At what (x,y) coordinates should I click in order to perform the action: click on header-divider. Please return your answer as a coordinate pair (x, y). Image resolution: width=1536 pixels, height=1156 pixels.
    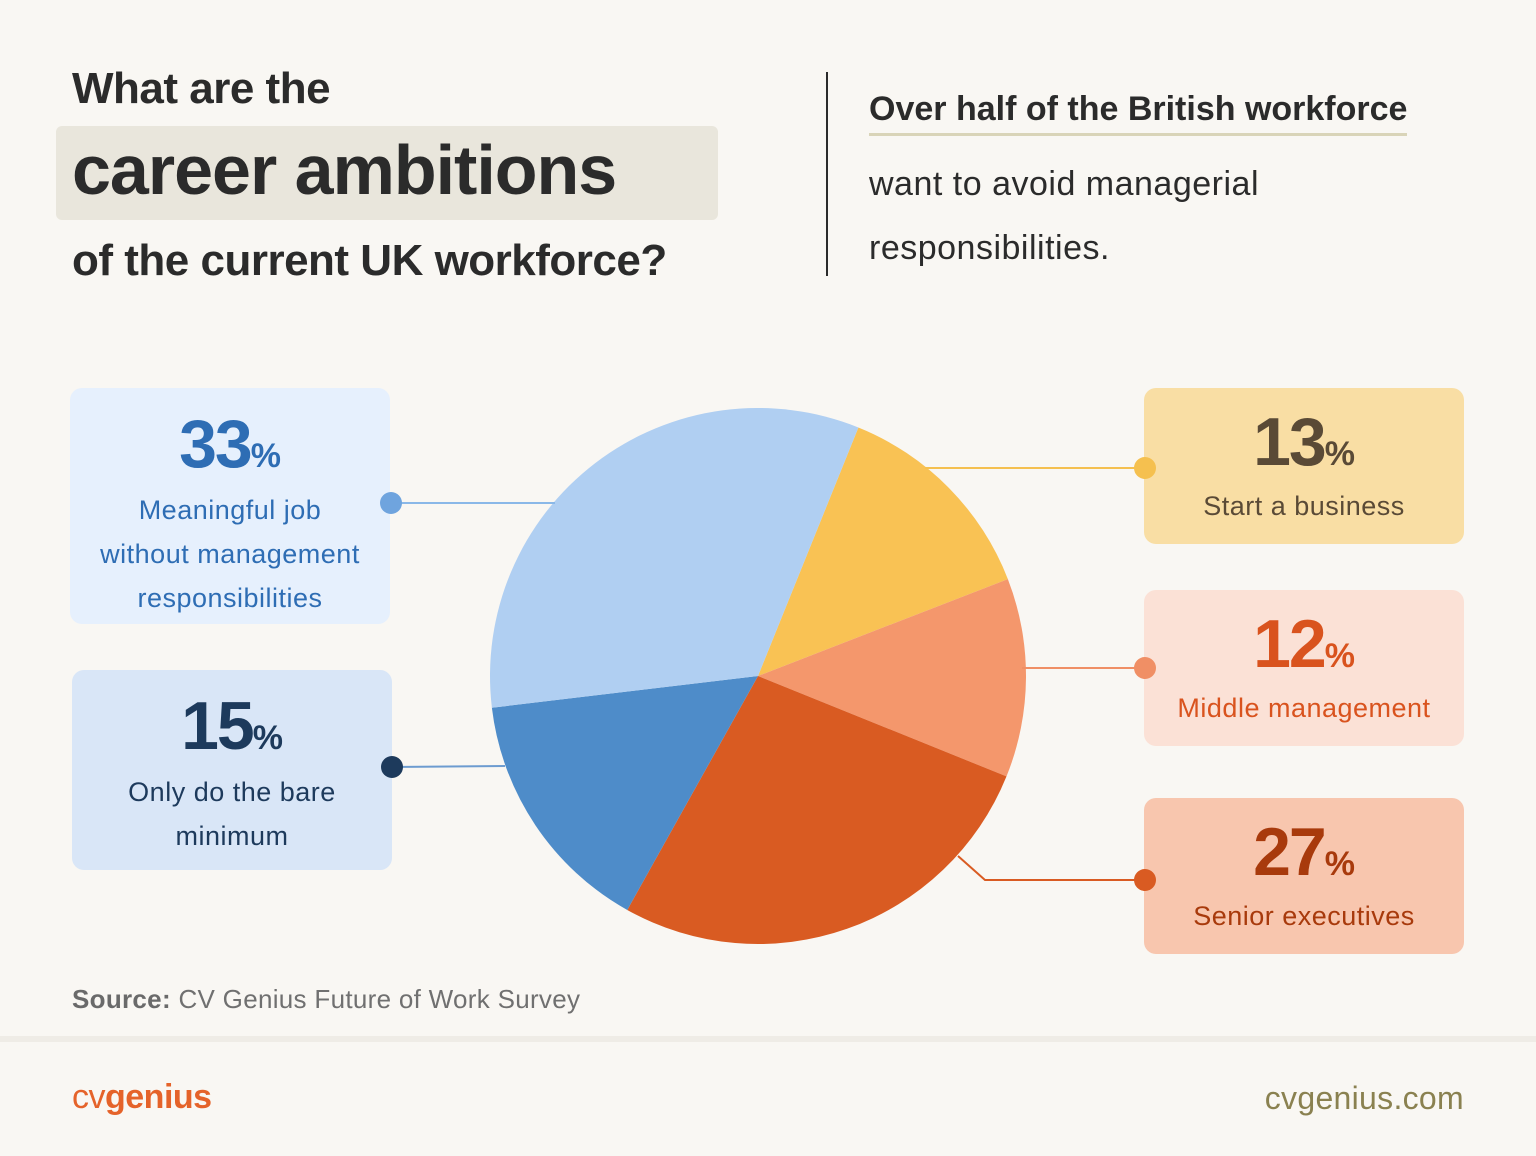
    Looking at the image, I should click on (827, 174).